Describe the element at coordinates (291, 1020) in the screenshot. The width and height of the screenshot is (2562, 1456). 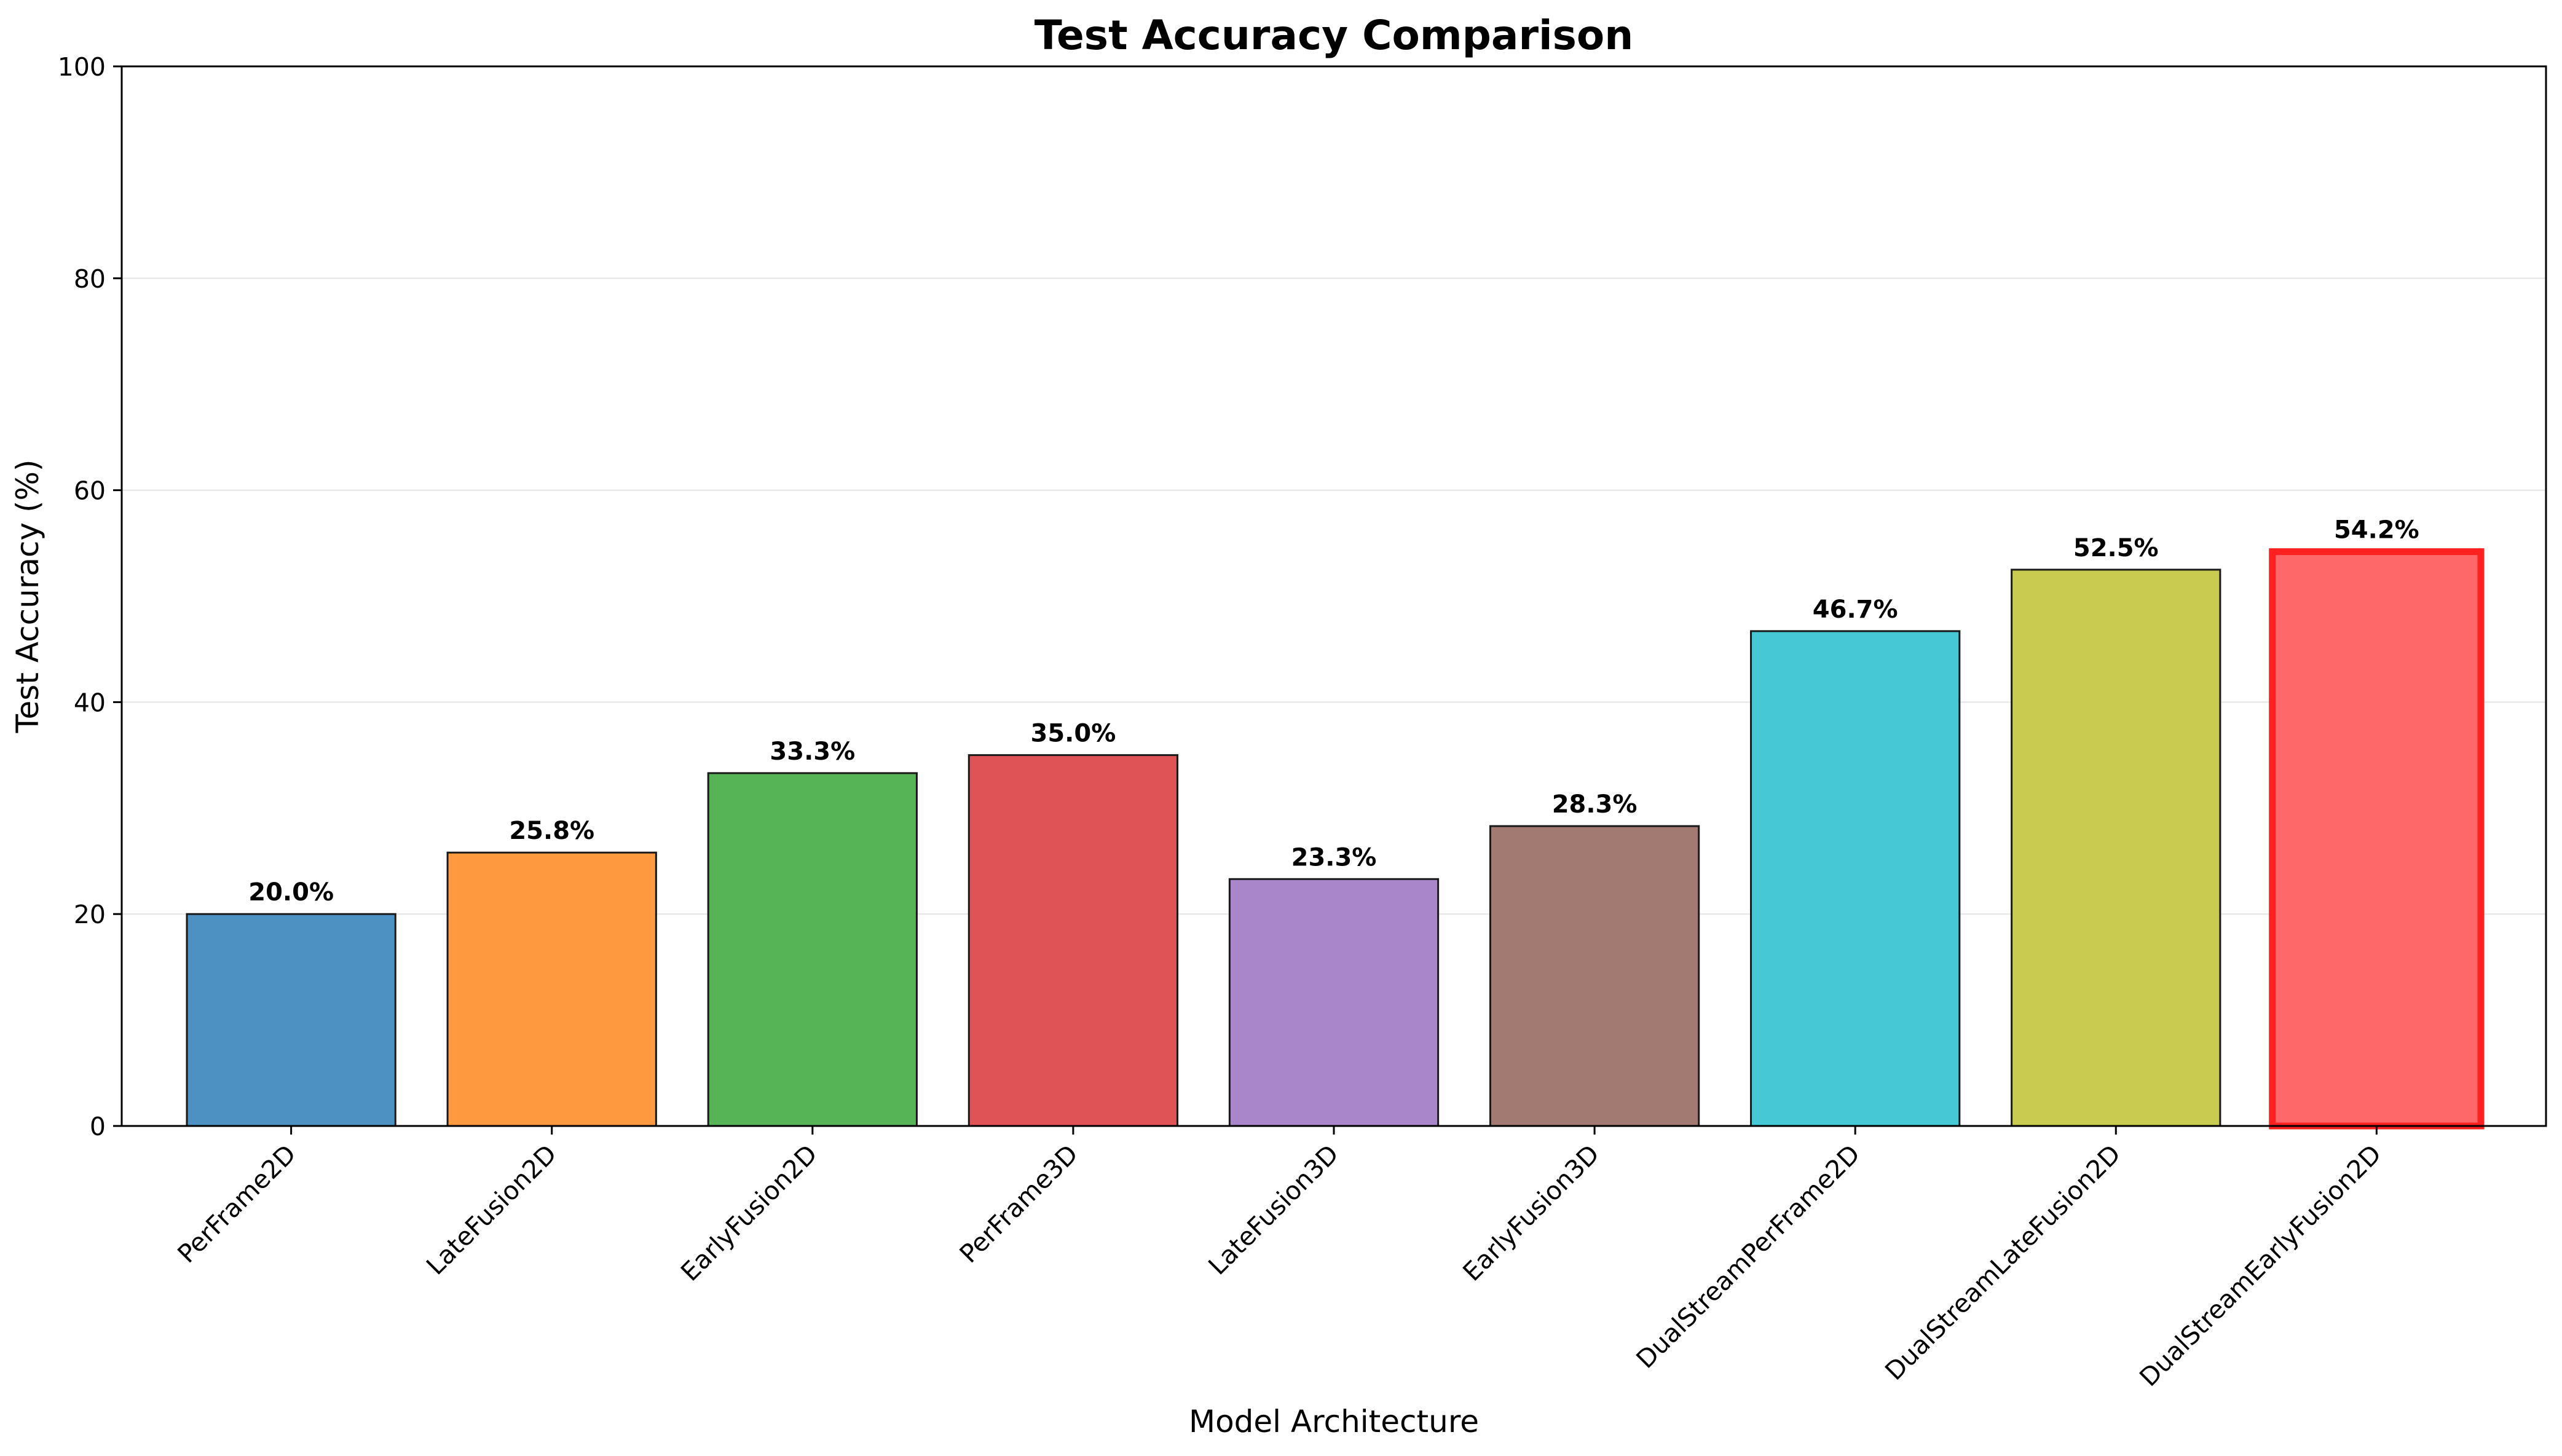
I see `bar-perframe2d` at that location.